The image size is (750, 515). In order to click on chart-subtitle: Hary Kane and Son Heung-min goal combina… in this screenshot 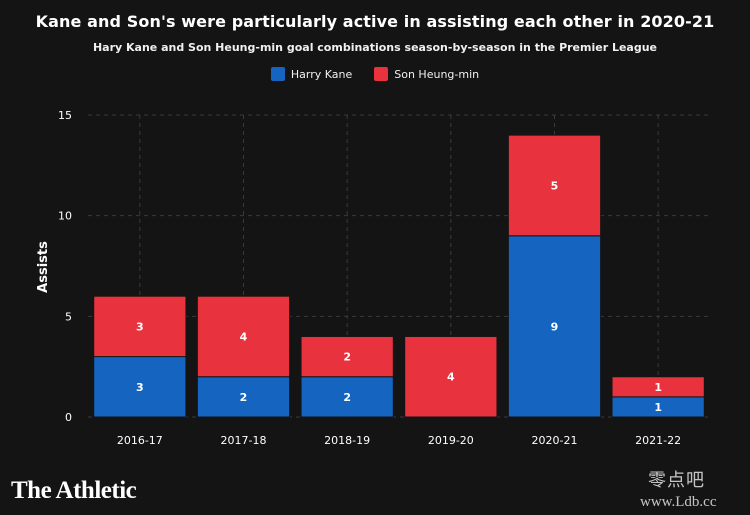, I will do `click(375, 47)`.